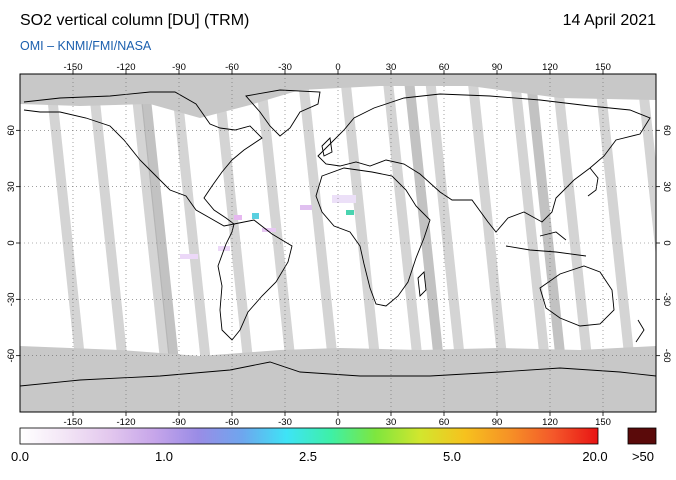 The width and height of the screenshot is (676, 480). I want to click on lon-label-bottom: 150, so click(603, 422).